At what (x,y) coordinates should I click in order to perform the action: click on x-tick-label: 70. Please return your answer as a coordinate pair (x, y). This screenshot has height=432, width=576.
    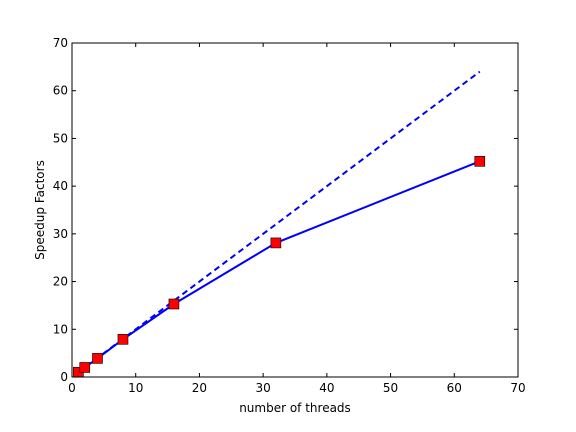
    Looking at the image, I should click on (517, 388).